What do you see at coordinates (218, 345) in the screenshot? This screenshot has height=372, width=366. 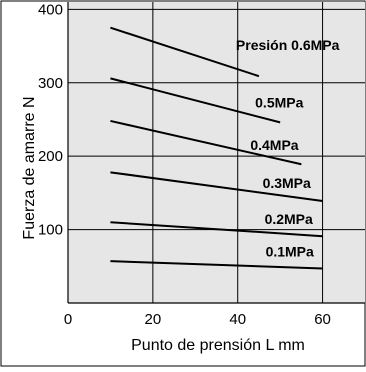 I see `x-axis-title: Punto de prensión L mm` at bounding box center [218, 345].